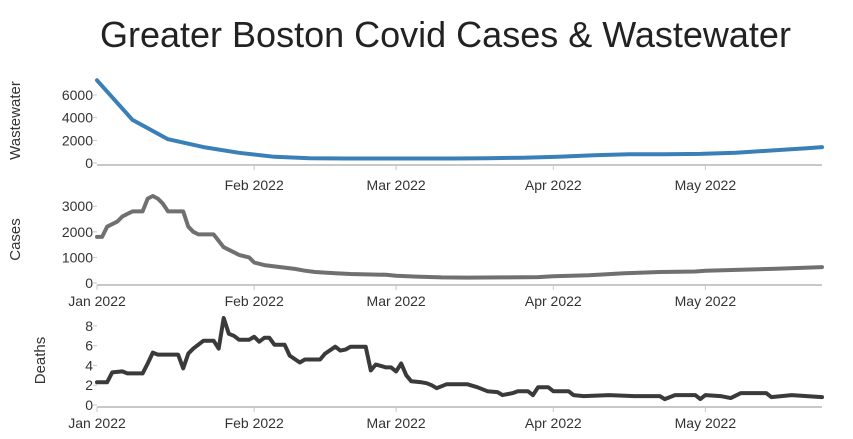 This screenshot has height=439, width=853. I want to click on cases-x-tick-label: May 2022, so click(706, 301).